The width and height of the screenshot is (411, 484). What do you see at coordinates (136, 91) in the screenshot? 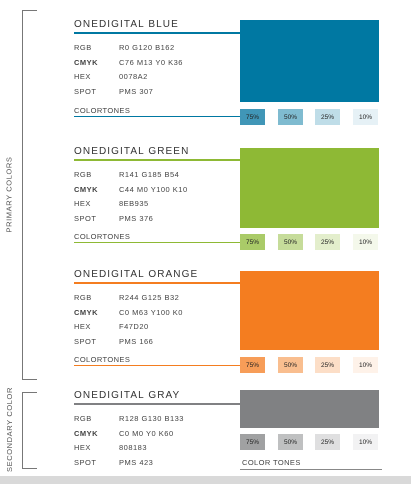
I see `spot-value: PMS 307` at bounding box center [136, 91].